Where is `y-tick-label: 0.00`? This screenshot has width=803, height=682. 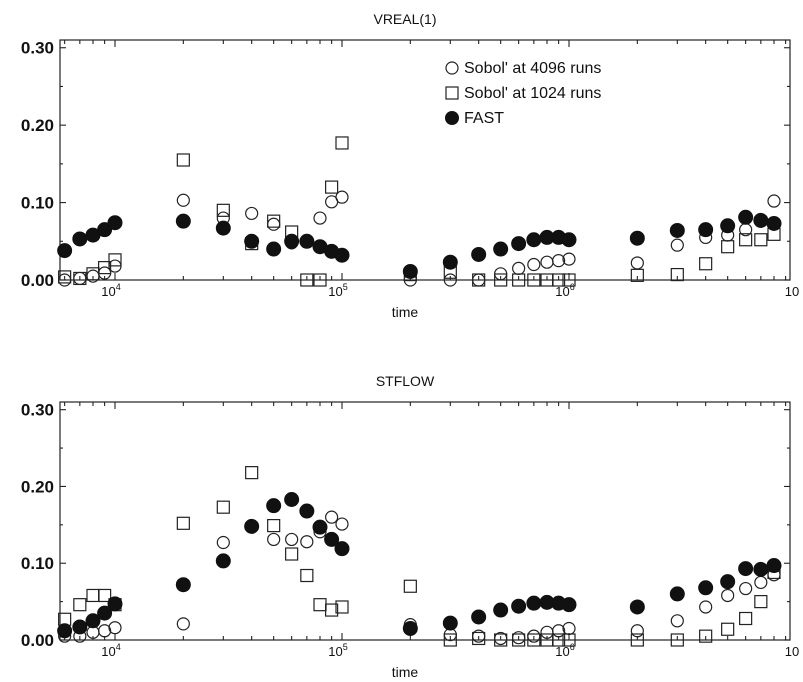
y-tick-label: 0.00 is located at coordinates (37, 280).